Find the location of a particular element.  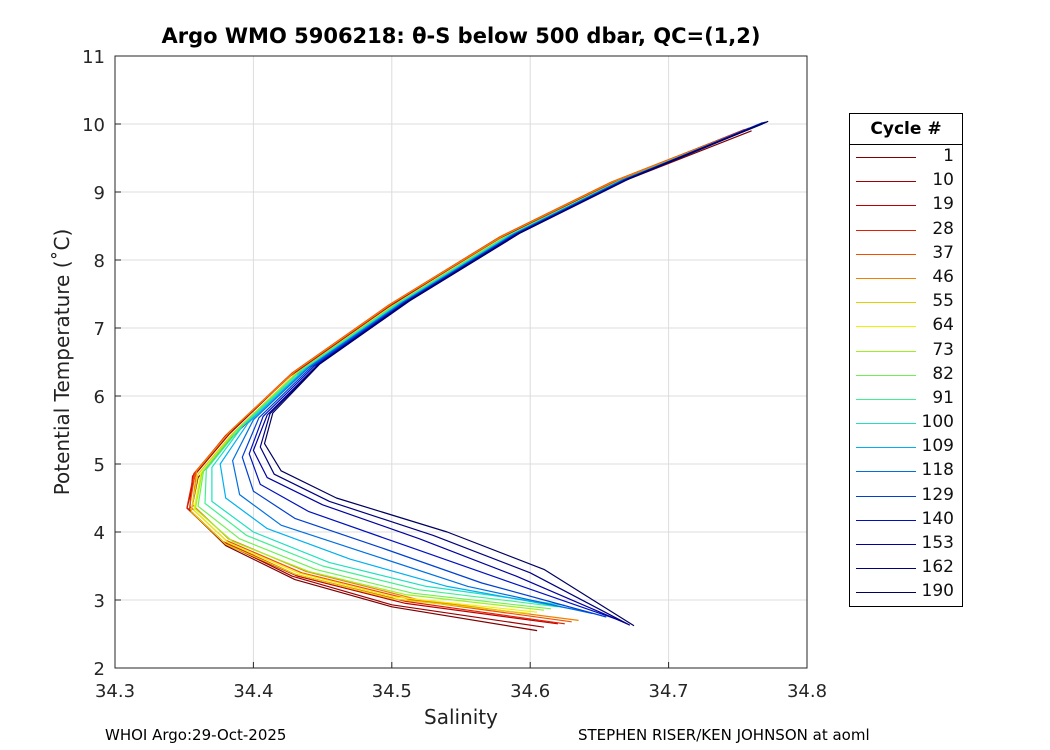

x-tick-label: 34.7 is located at coordinates (669, 691).